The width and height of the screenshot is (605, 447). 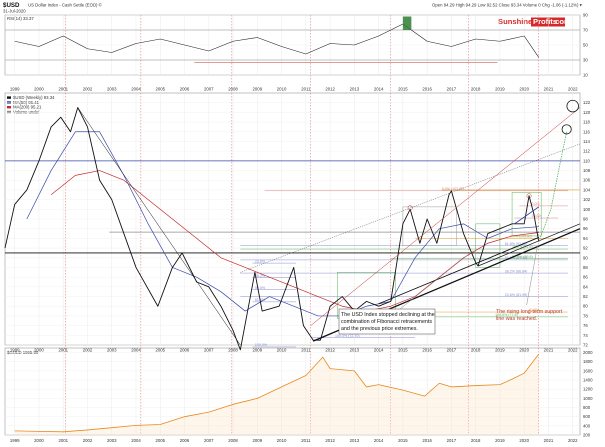 I want to click on fib-level-label: 50.0% (89.56), so click(x=516, y=258).